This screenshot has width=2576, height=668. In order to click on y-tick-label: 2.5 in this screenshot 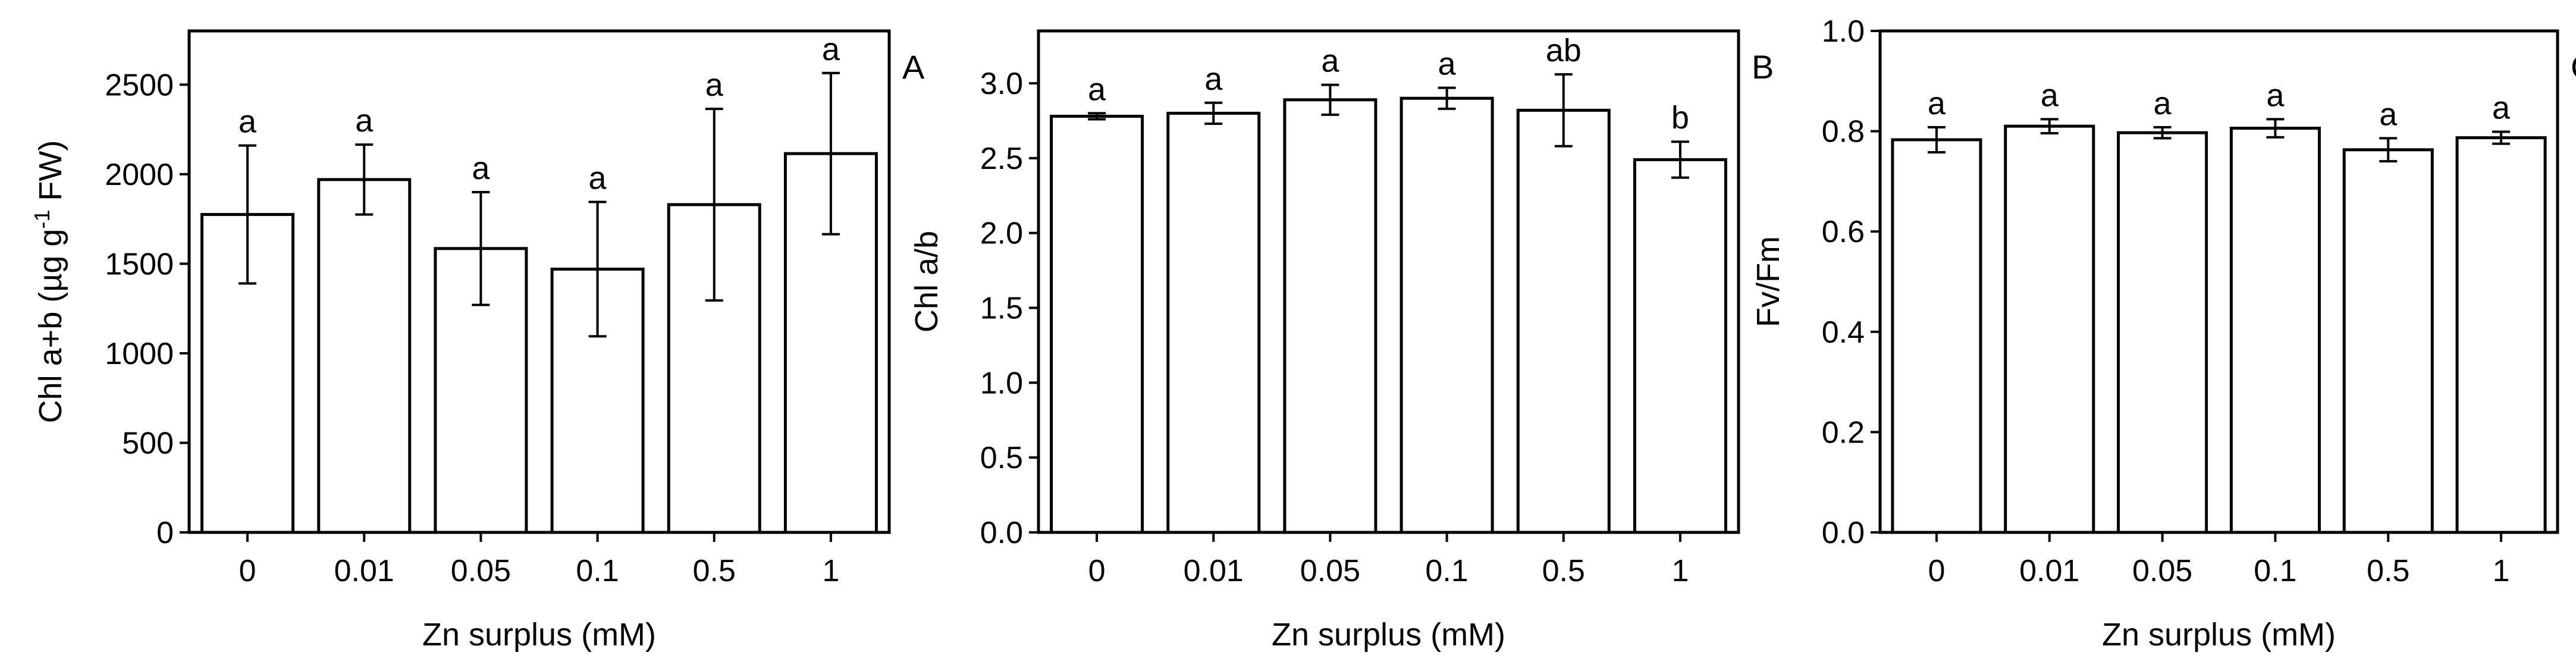, I will do `click(1001, 159)`.